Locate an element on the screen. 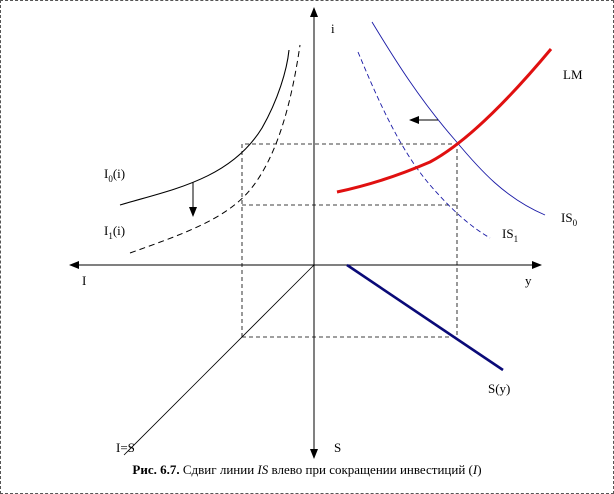 The image size is (614, 494). lm-label: LM is located at coordinates (573, 74).